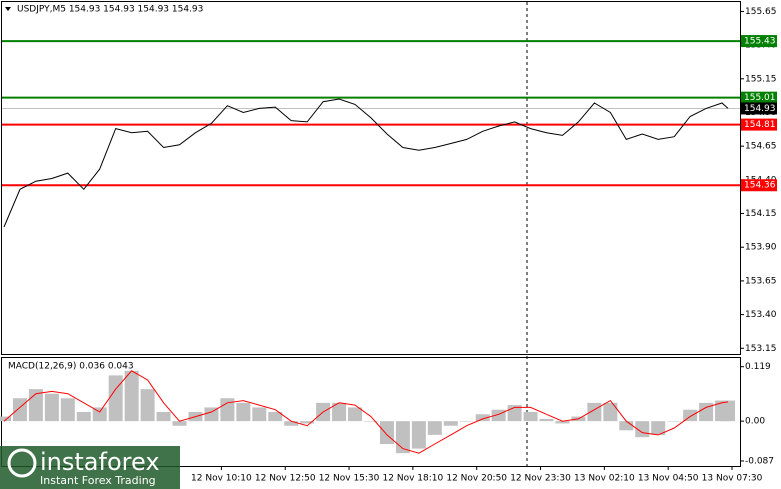 Image resolution: width=781 pixels, height=489 pixels. Describe the element at coordinates (22, 463) in the screenshot. I see `watermark-logo` at that location.